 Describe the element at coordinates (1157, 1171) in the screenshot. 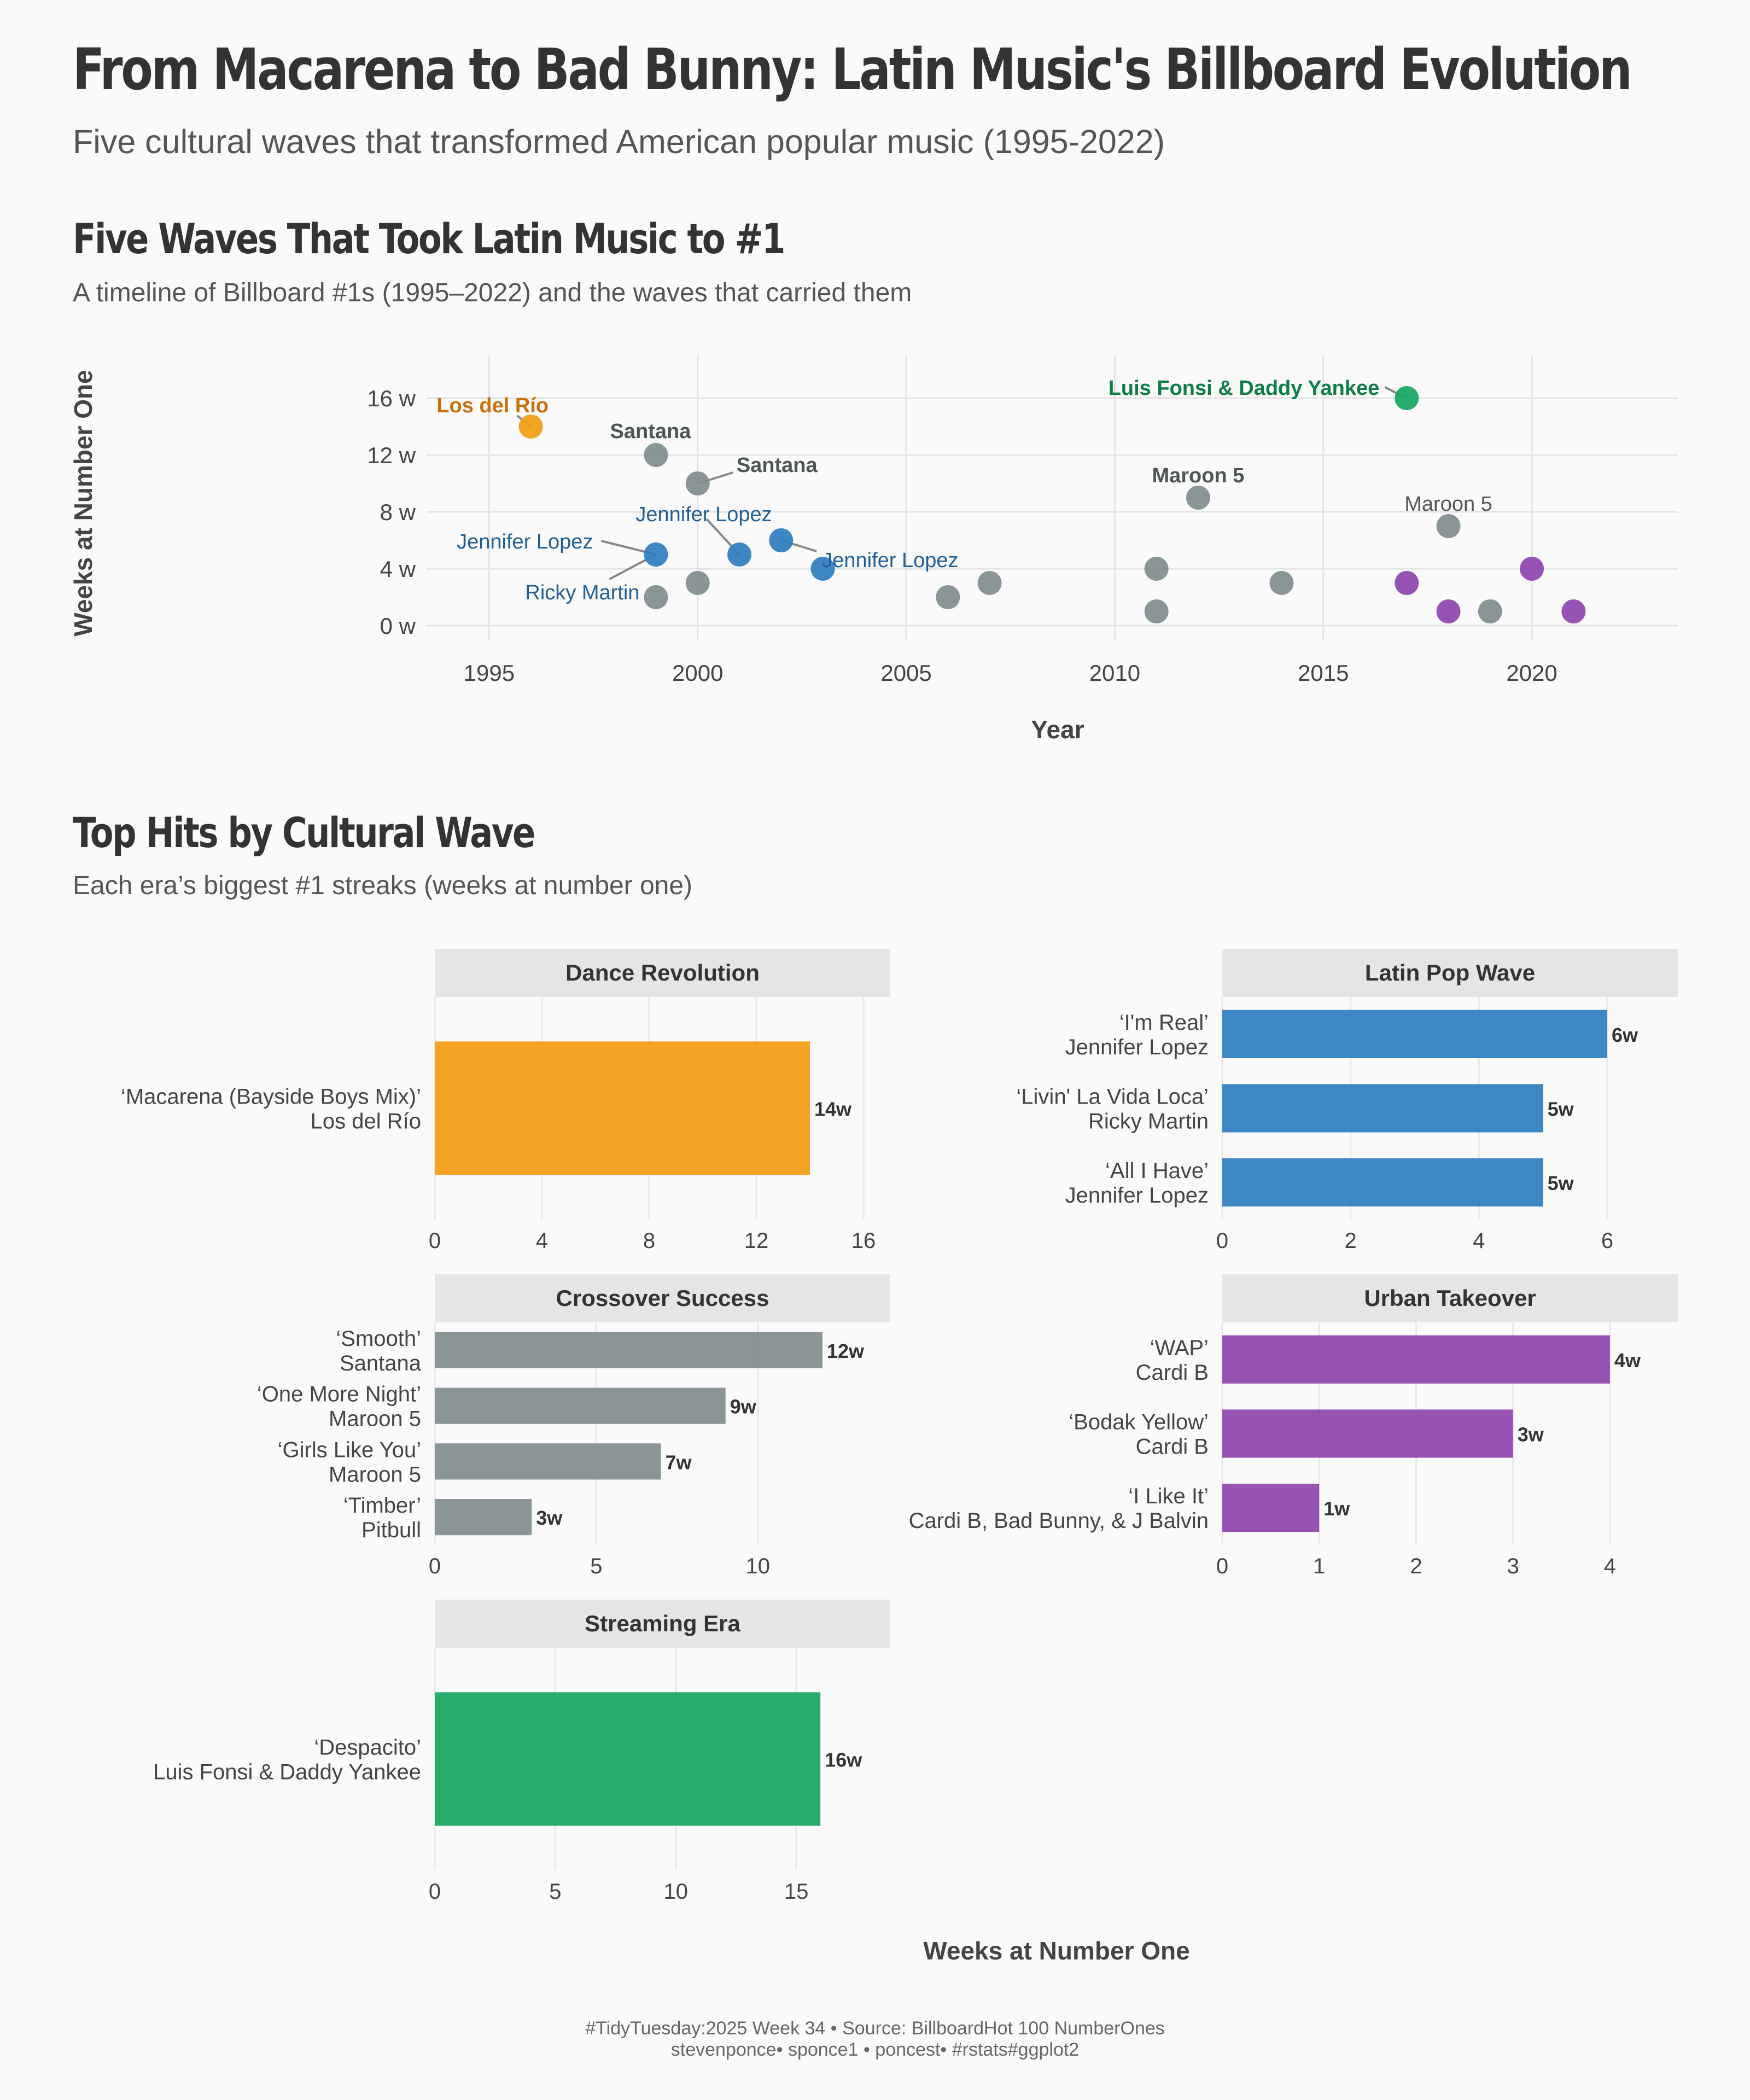

I see `bar-song-label: ‘All I Have’` at that location.